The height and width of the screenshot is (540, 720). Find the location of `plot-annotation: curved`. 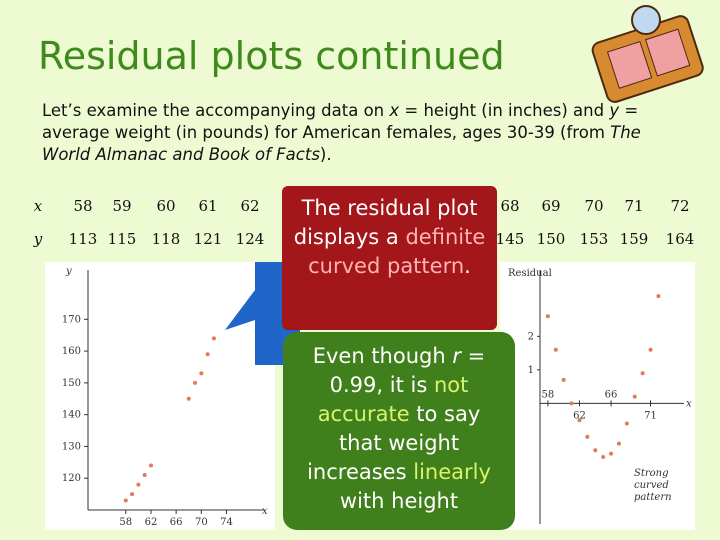

plot-annotation: curved is located at coordinates (651, 485).